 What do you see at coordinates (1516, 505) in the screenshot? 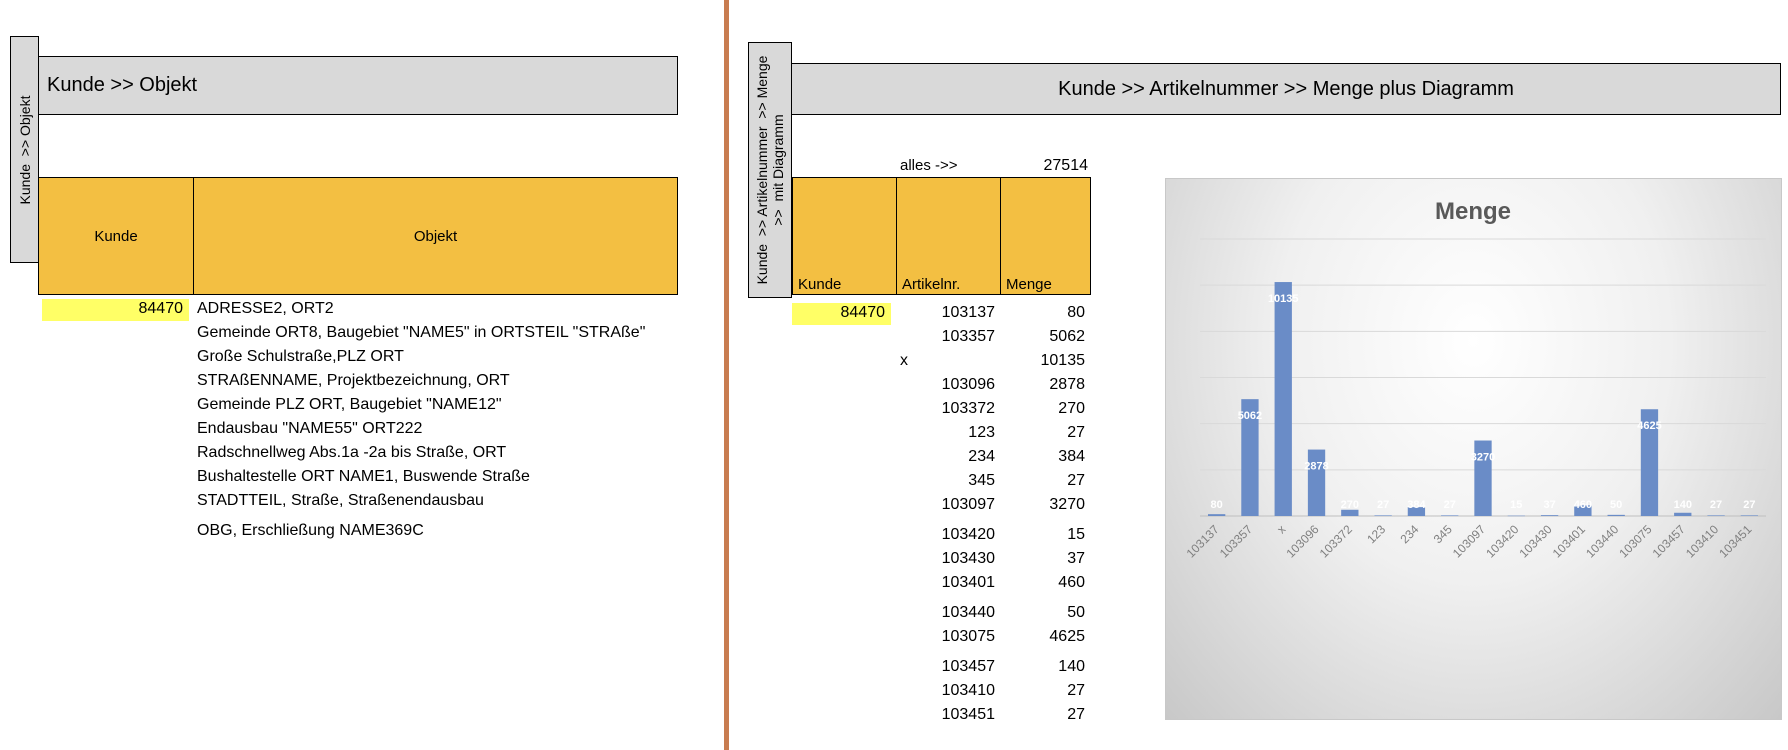
I see `data-label: 15` at bounding box center [1516, 505].